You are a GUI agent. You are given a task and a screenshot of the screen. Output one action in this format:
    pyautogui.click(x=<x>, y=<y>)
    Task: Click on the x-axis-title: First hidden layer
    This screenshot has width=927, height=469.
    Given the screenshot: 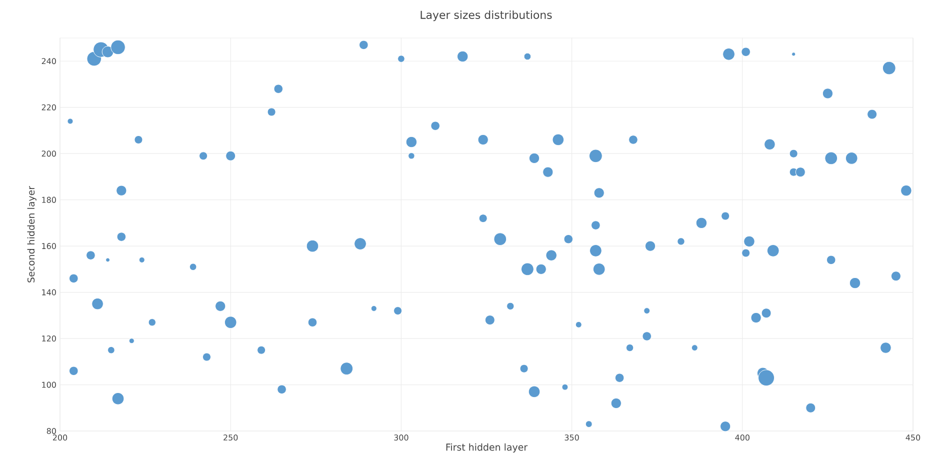 What is the action you would take?
    pyautogui.click(x=487, y=448)
    